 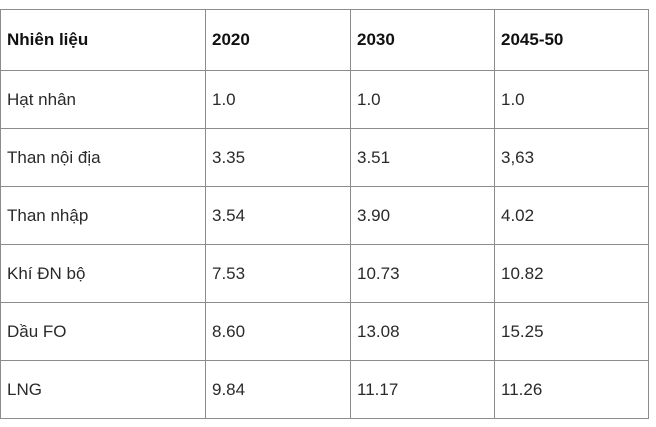 I want to click on table-row: Than nhập 3.54 3.90 4.02, so click(x=324, y=215).